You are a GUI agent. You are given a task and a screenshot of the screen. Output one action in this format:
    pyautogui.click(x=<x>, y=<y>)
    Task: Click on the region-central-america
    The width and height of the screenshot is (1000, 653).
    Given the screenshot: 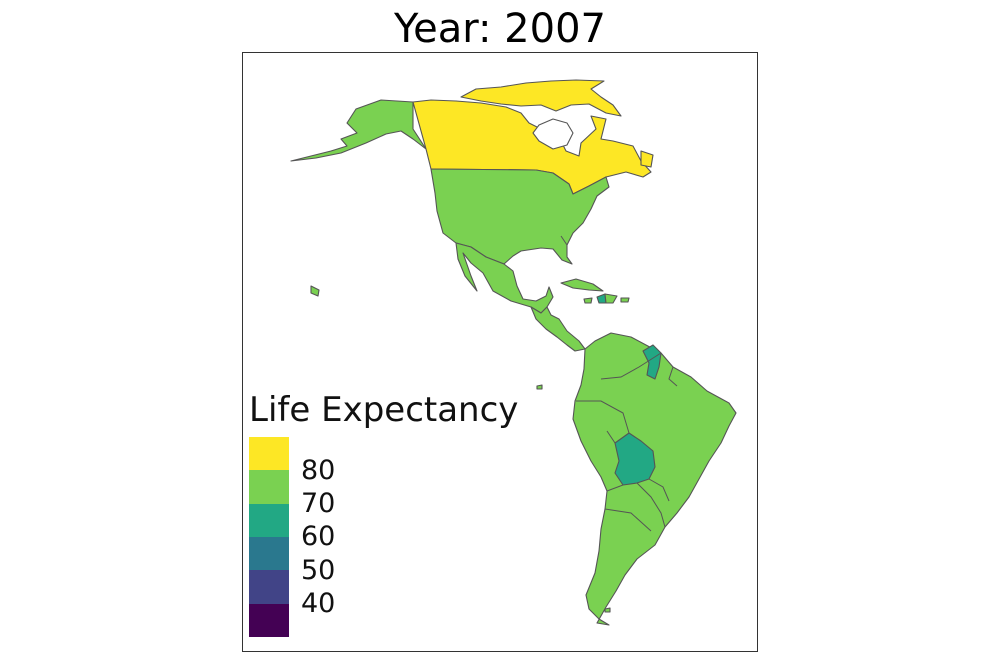 What is the action you would take?
    pyautogui.click(x=558, y=329)
    